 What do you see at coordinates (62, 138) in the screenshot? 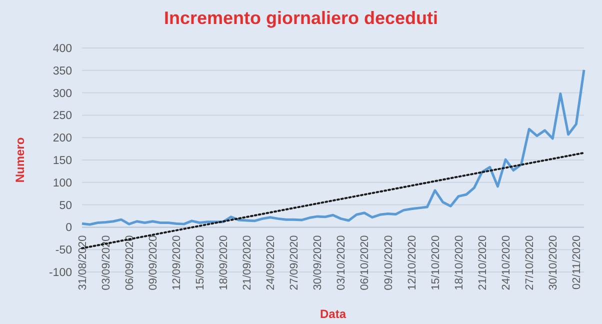
I see `y-tick-label: 200` at bounding box center [62, 138].